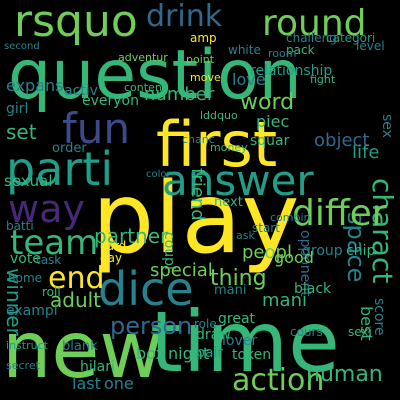 This screenshot has width=400, height=400. What do you see at coordinates (387, 126) in the screenshot?
I see `cloud-word: sex` at bounding box center [387, 126].